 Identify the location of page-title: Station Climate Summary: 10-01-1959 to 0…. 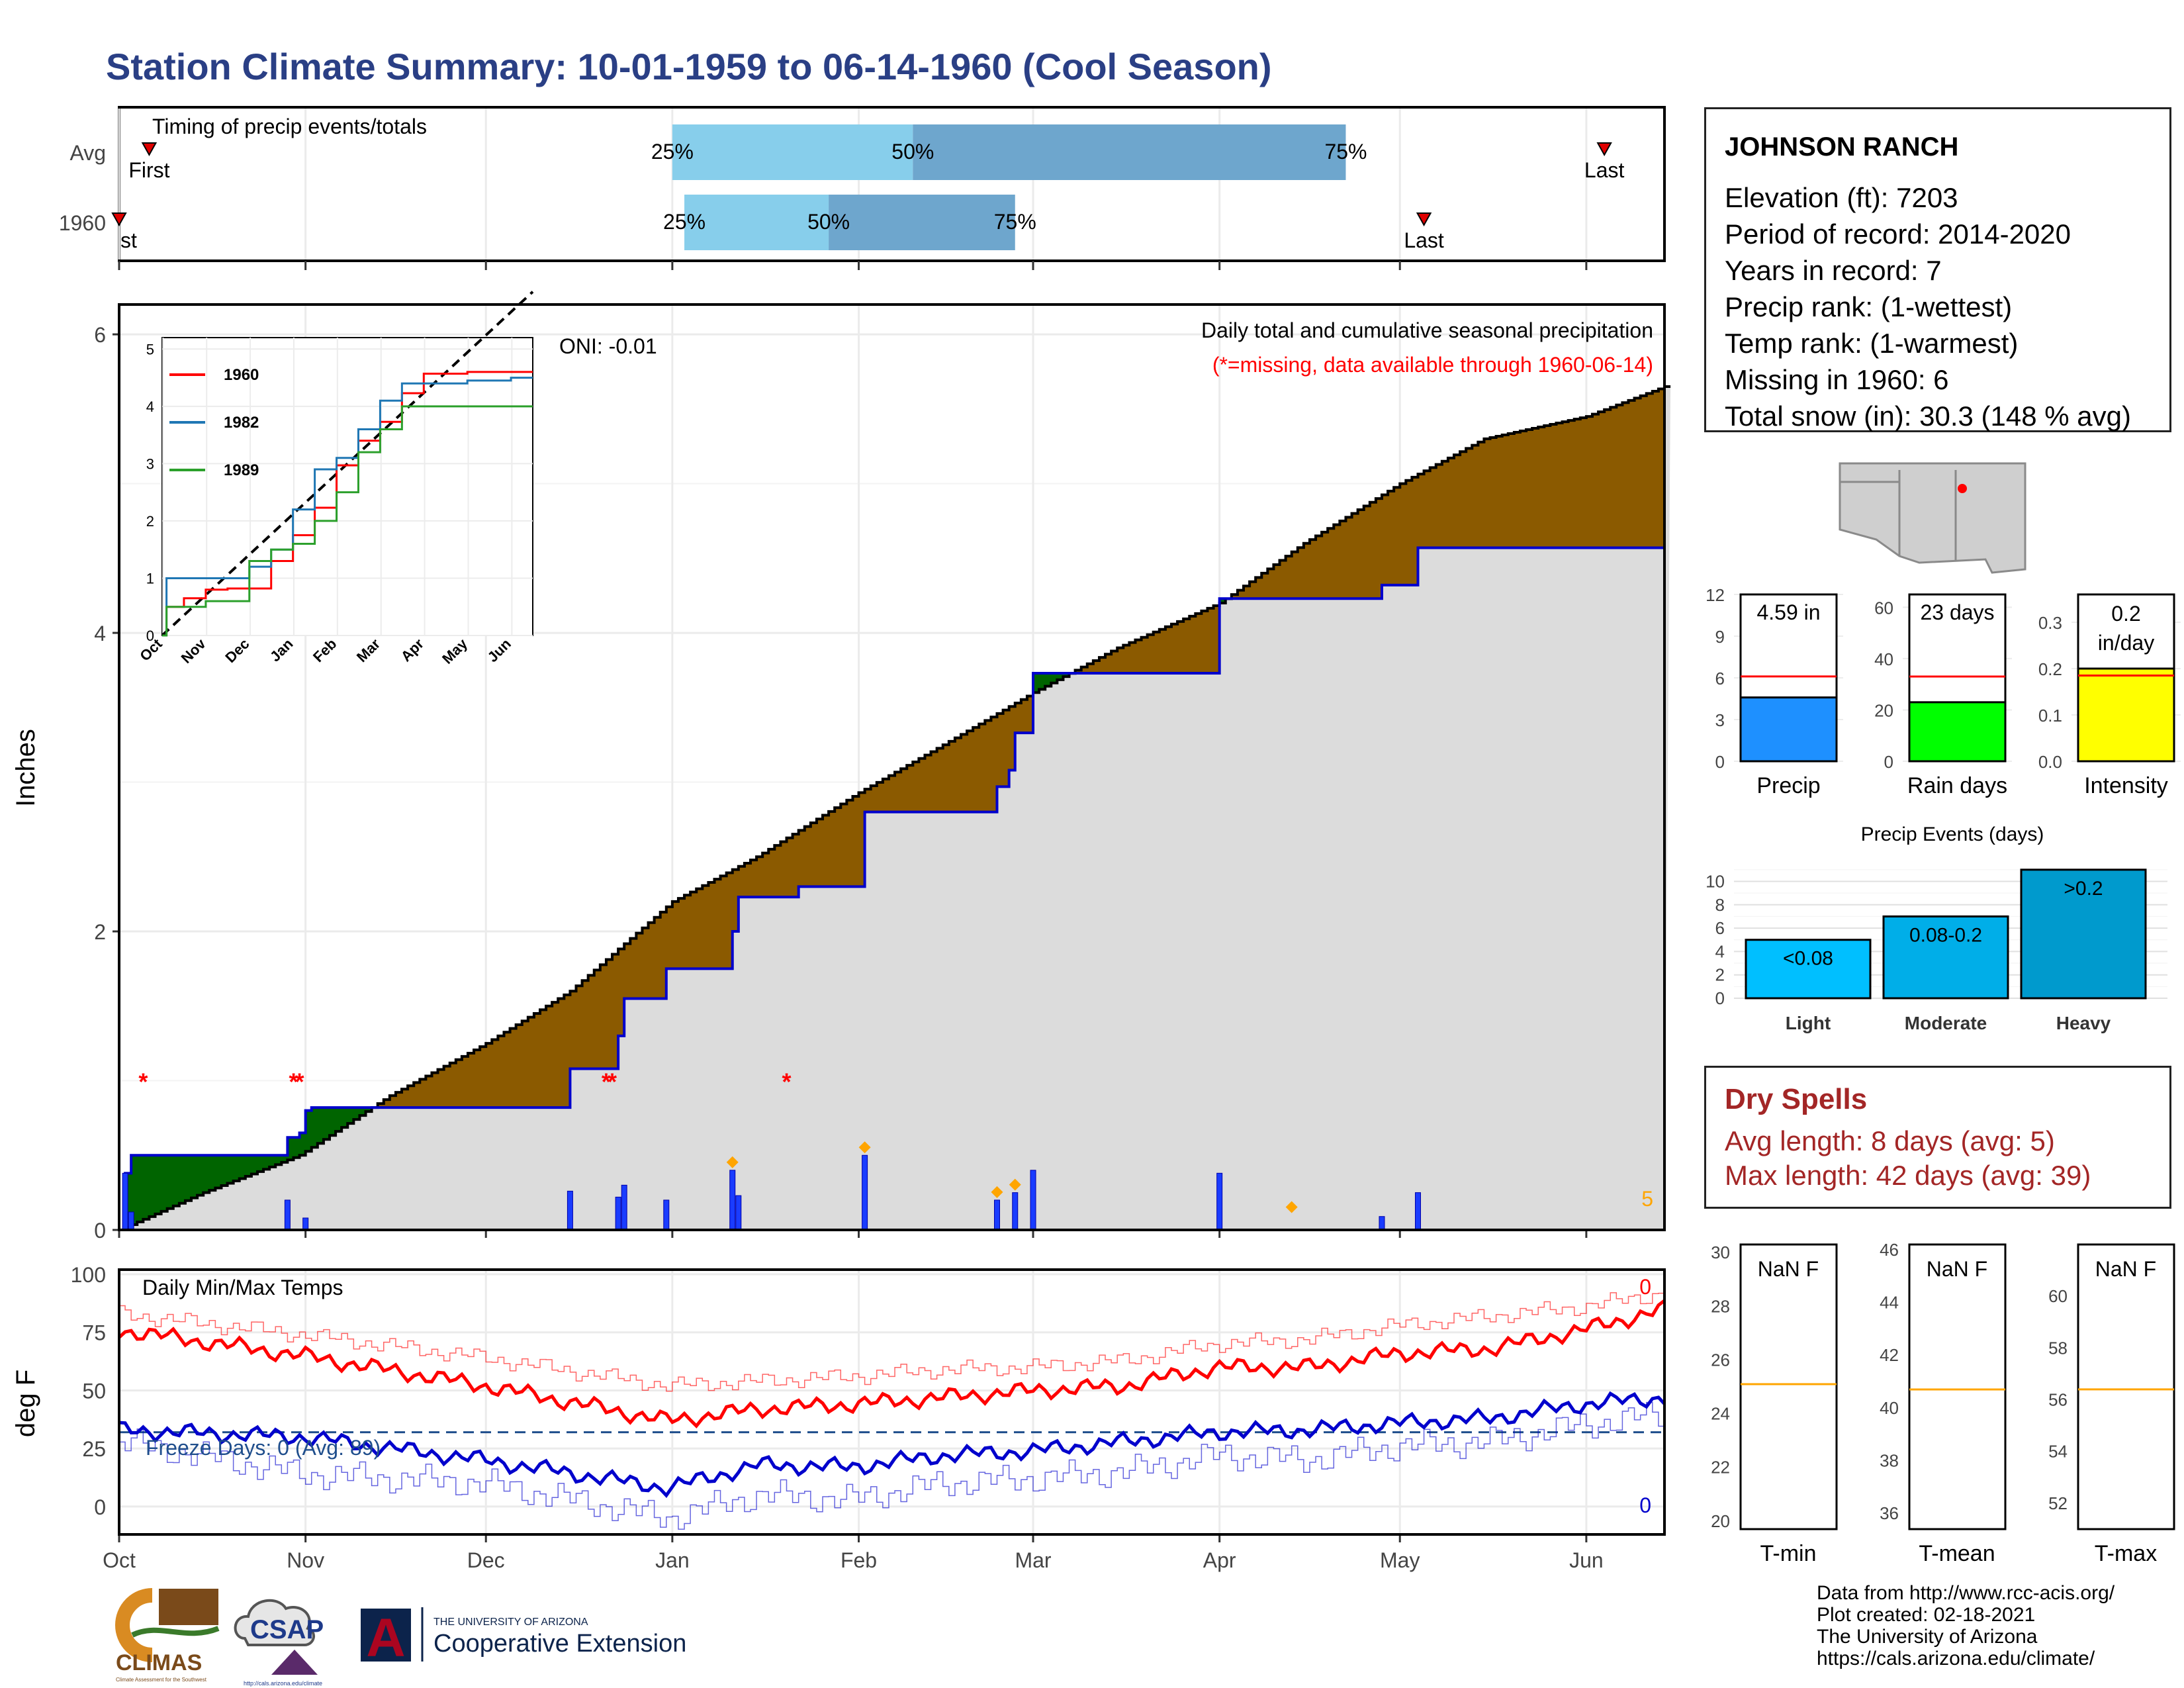
(689, 66).